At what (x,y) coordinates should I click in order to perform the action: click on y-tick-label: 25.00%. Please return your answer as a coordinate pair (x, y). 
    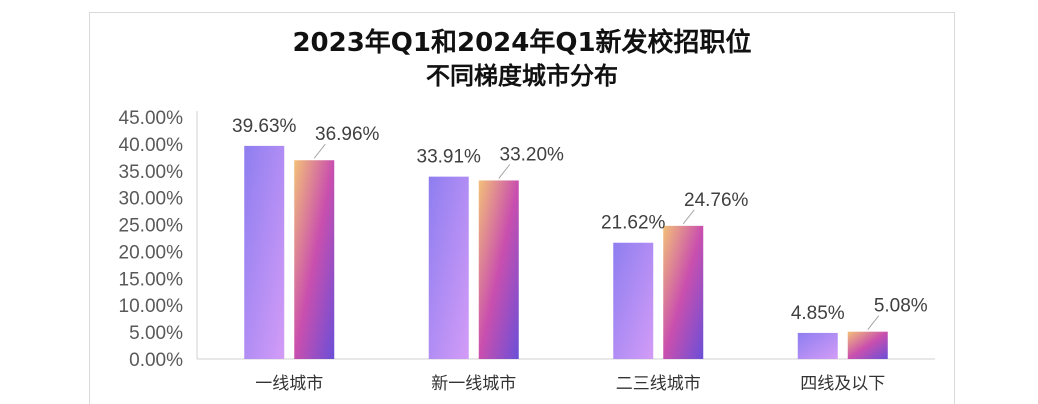
    Looking at the image, I should click on (151, 226).